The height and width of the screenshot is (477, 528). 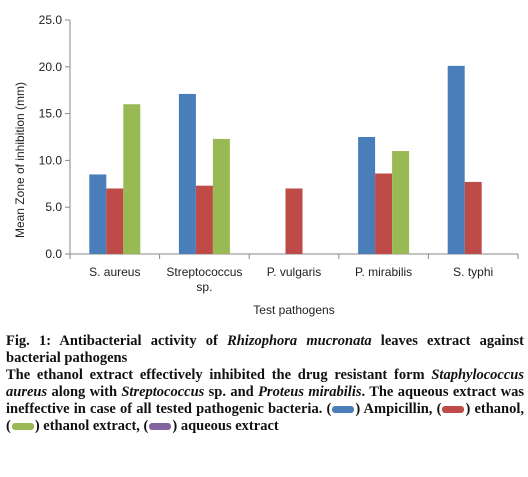 I want to click on caption-italic-1: Staphylococcus aureus, so click(x=265, y=383).